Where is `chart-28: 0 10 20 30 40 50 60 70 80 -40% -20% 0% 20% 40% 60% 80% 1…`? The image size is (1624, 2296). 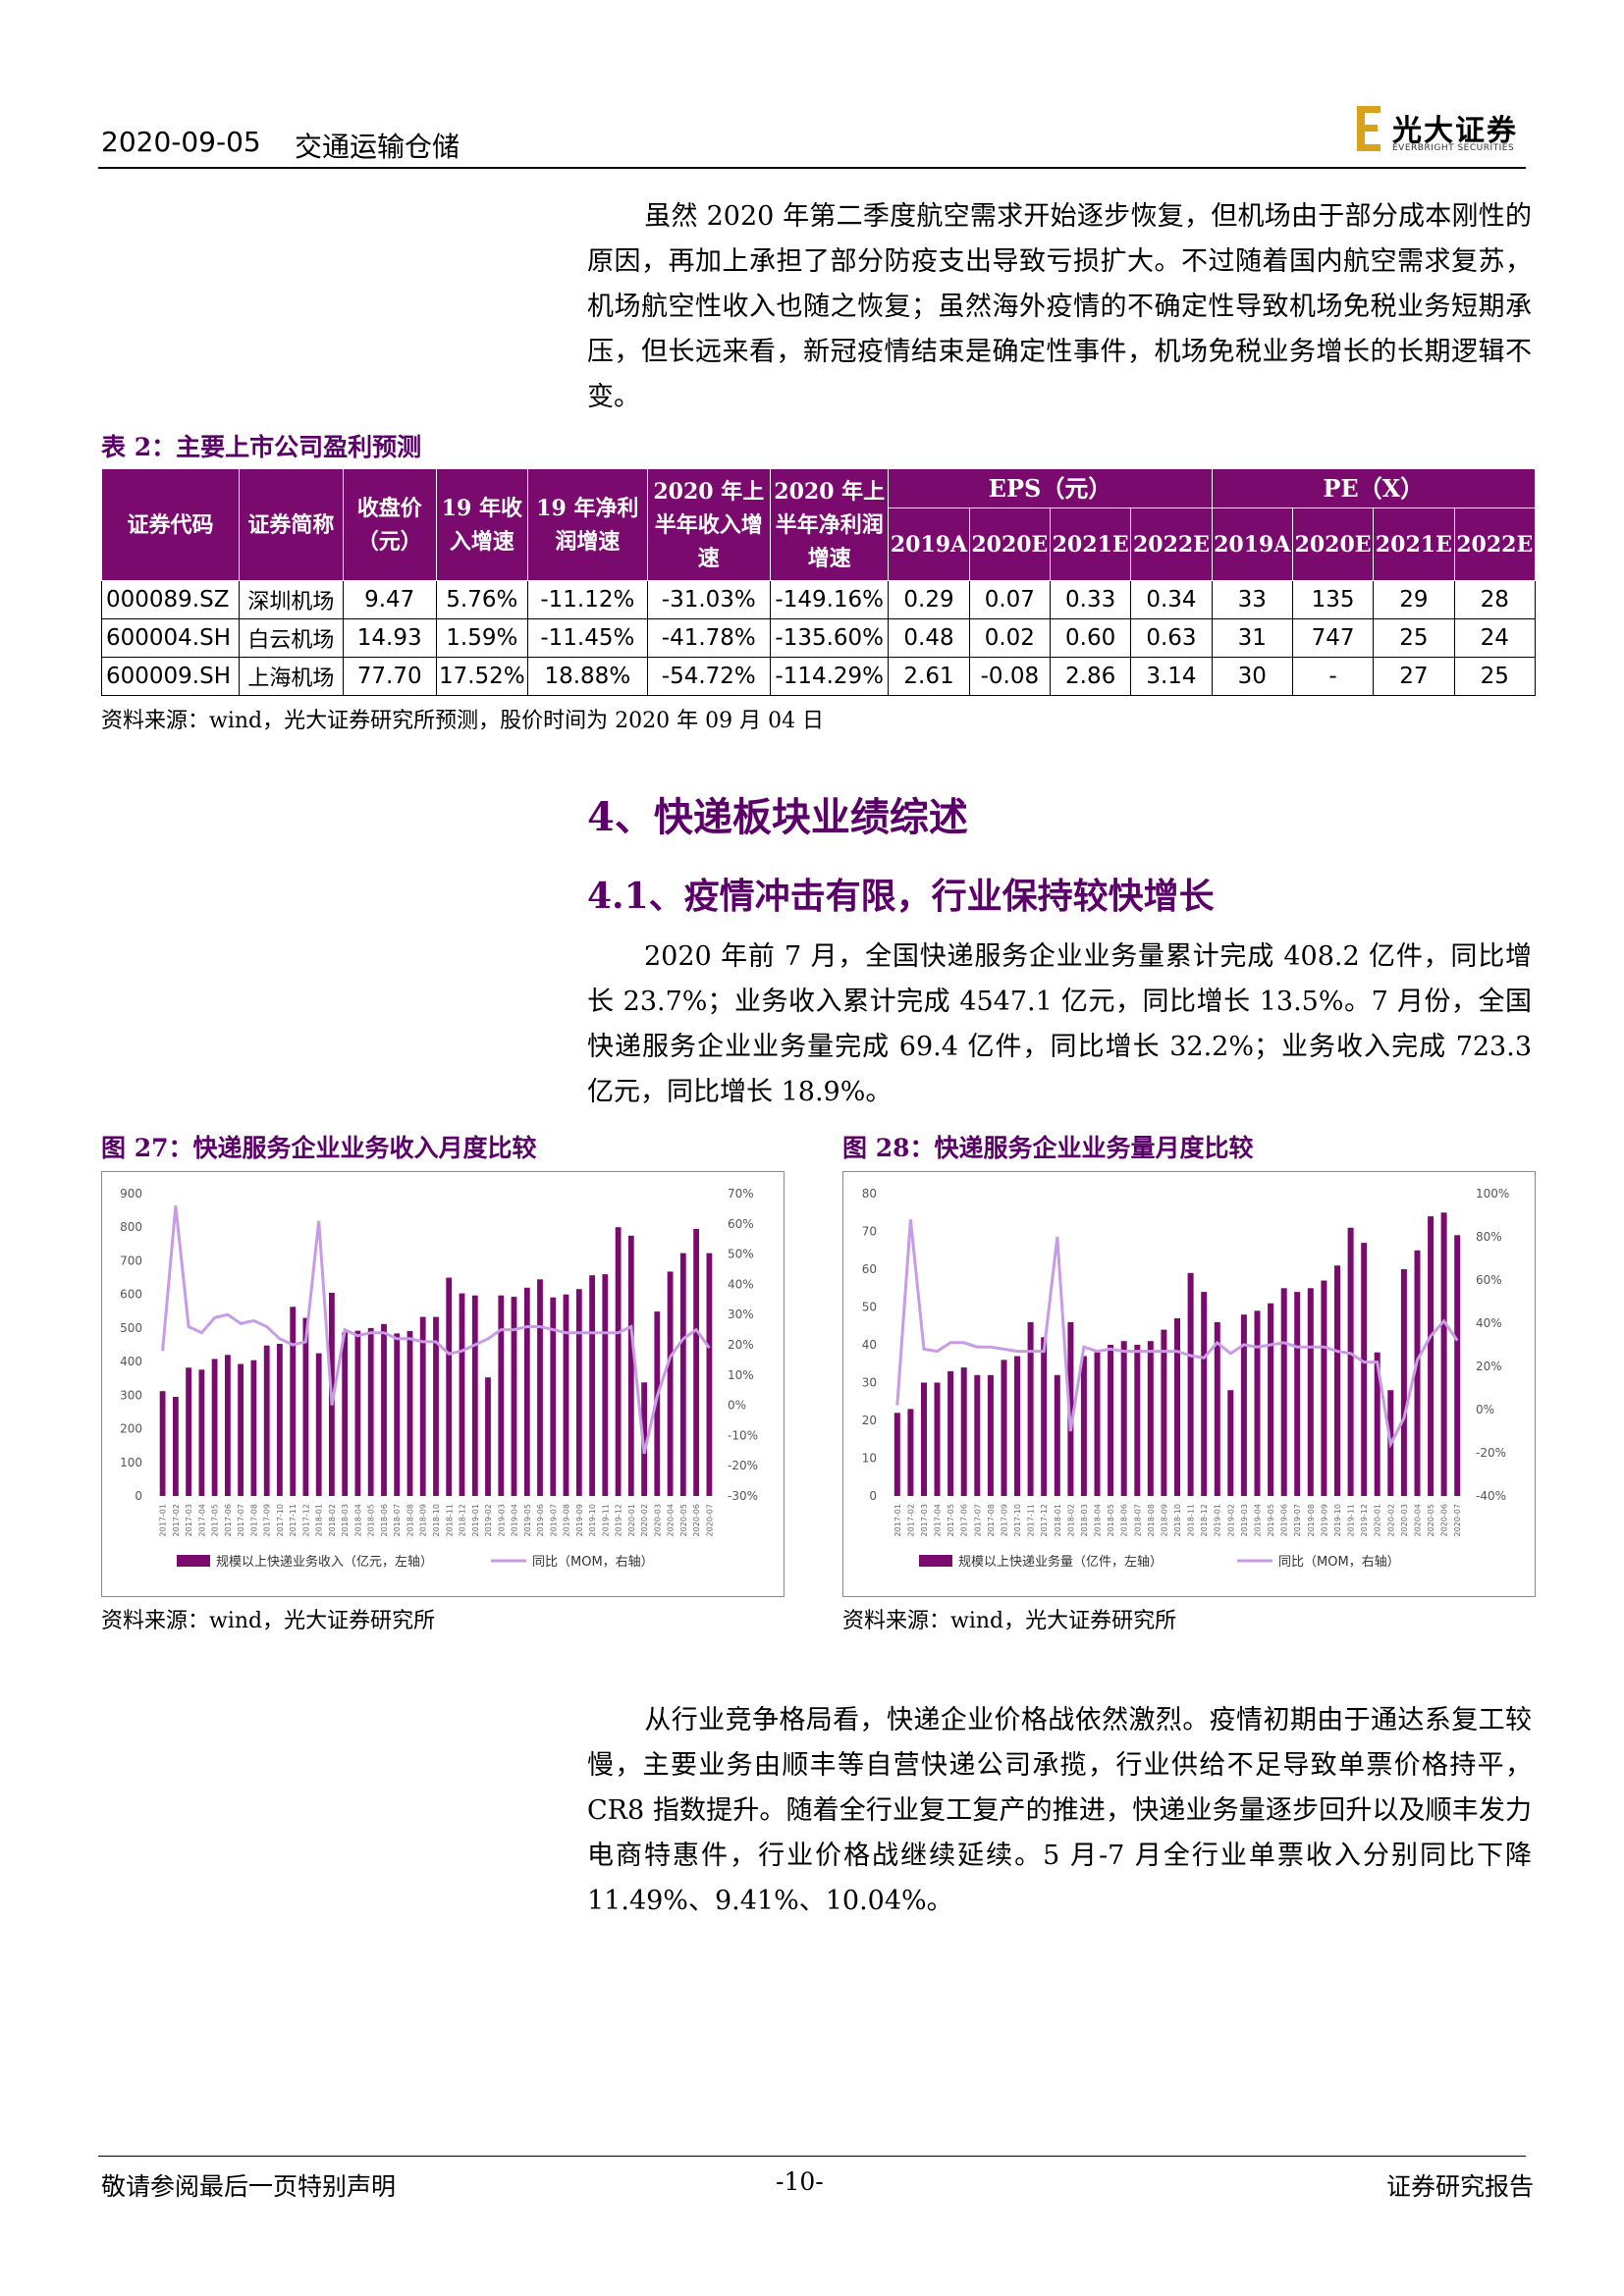 chart-28: 0 10 20 30 40 50 60 70 80 -40% -20% 0% 20% 40% 60% 80% 1… is located at coordinates (1189, 1384).